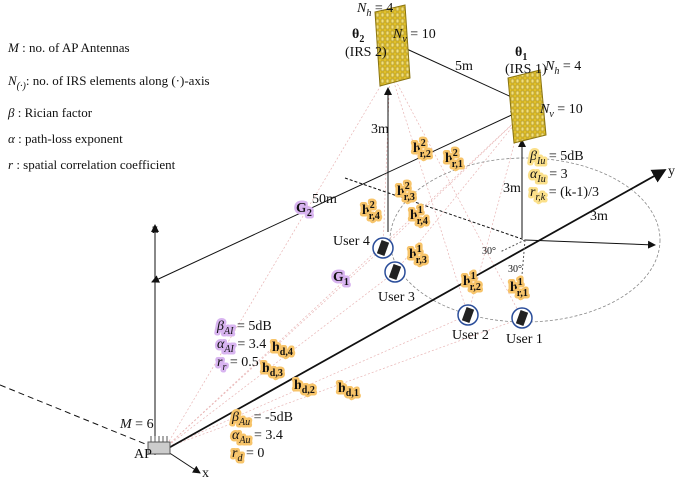  What do you see at coordinates (457, 164) in the screenshot?
I see `label-sub: r,1` at bounding box center [457, 164].